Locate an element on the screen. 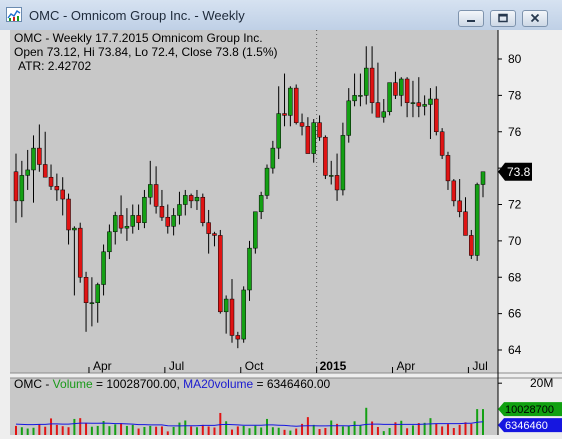 The image size is (562, 439). time-axis-label: Oct is located at coordinates (254, 366).